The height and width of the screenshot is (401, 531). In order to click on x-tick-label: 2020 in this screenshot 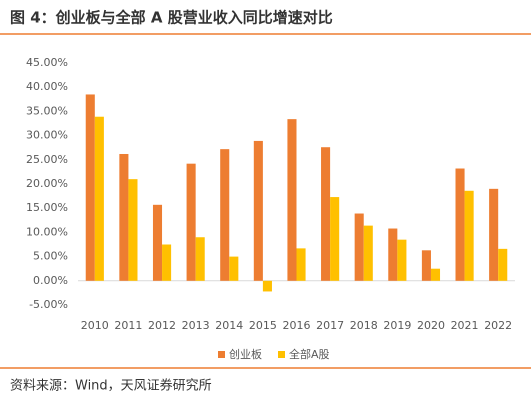, I will do `click(431, 325)`.